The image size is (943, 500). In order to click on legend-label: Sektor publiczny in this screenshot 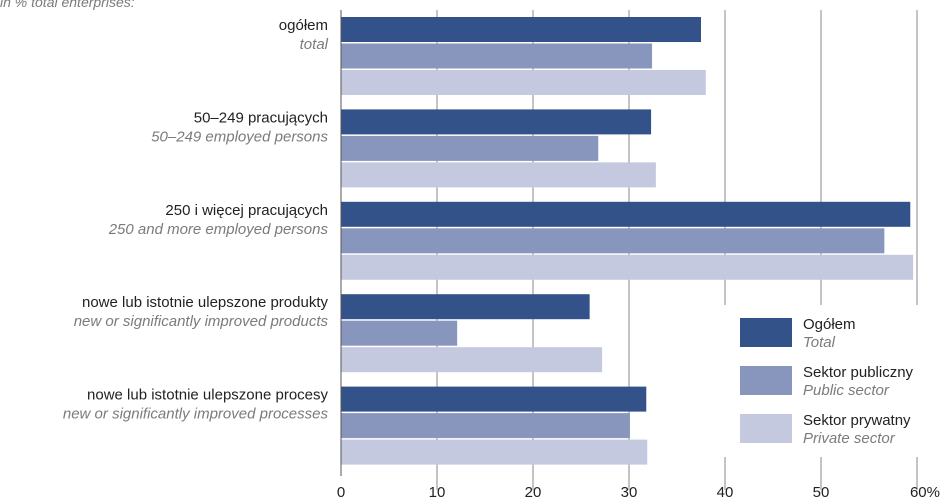, I will do `click(858, 372)`.